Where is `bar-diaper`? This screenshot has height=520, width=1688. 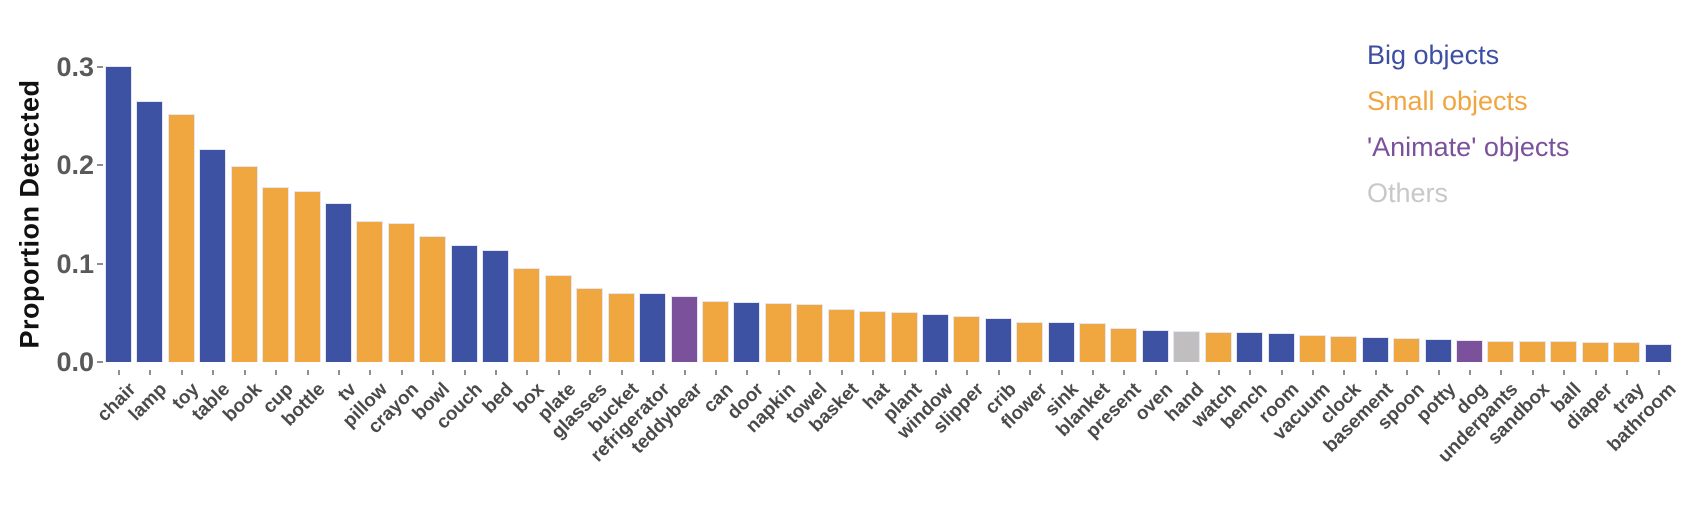
bar-diaper is located at coordinates (1595, 352).